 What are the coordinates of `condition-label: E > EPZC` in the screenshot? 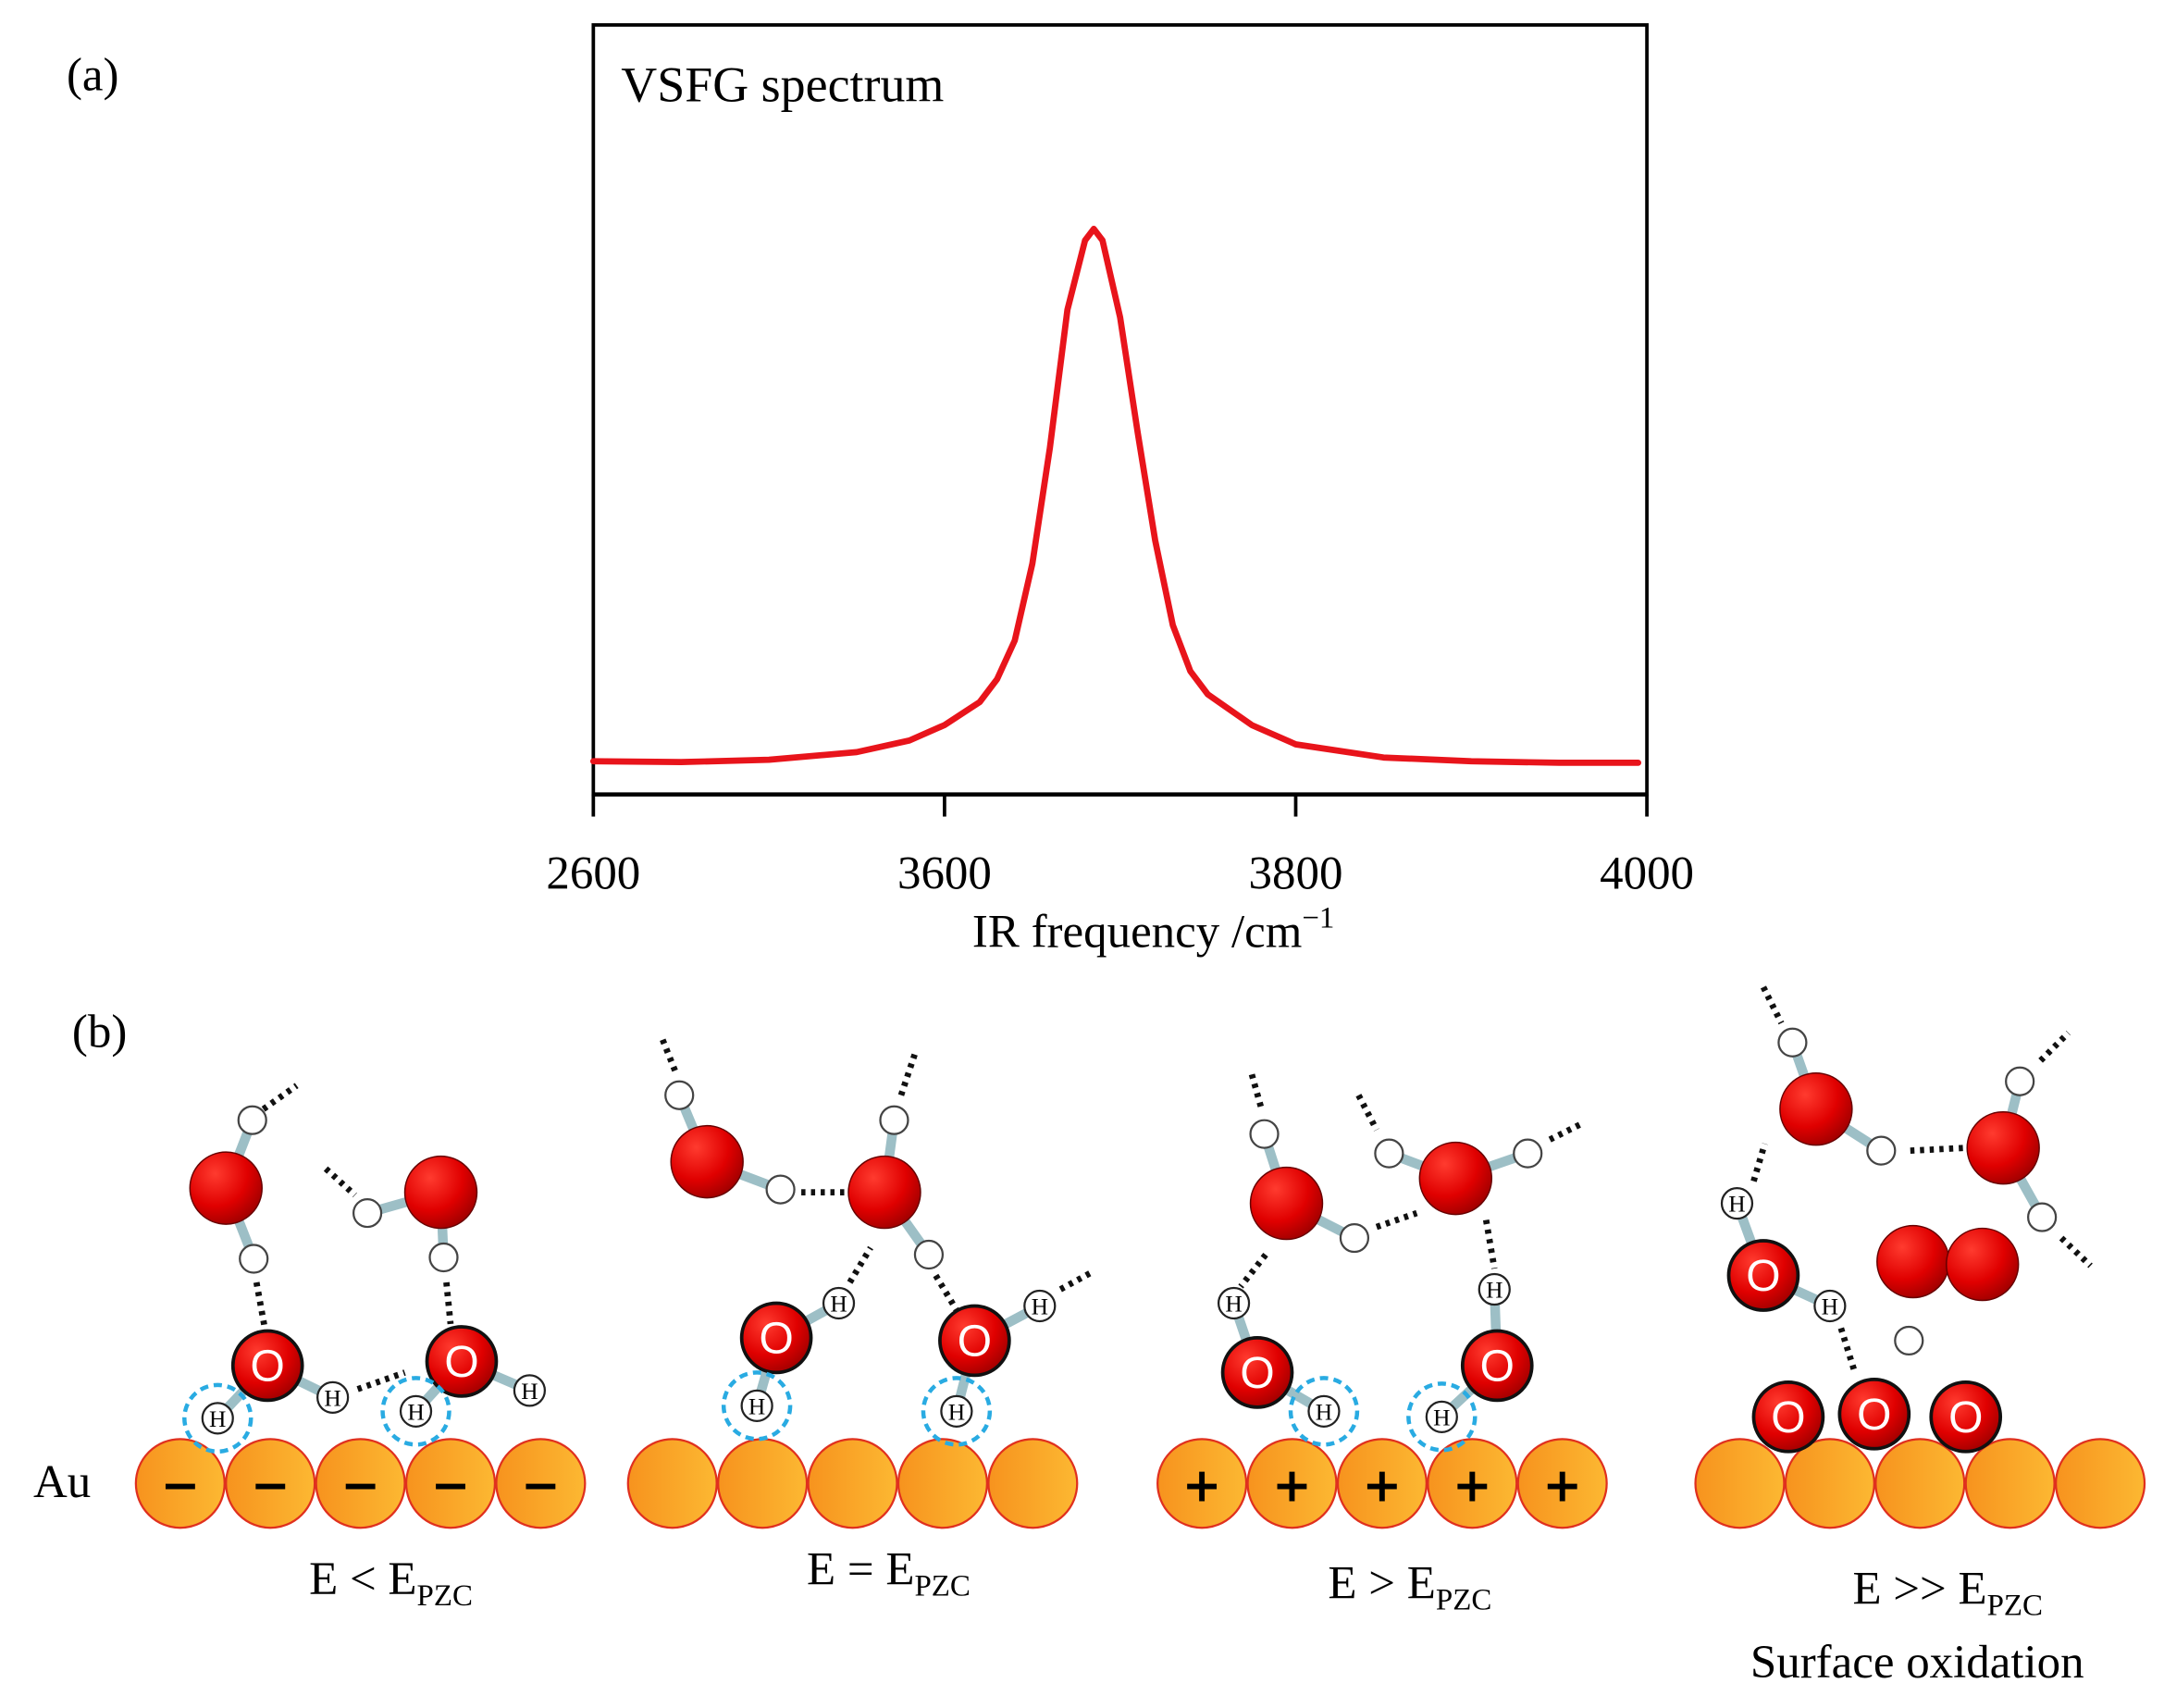 It's located at (1409, 1587).